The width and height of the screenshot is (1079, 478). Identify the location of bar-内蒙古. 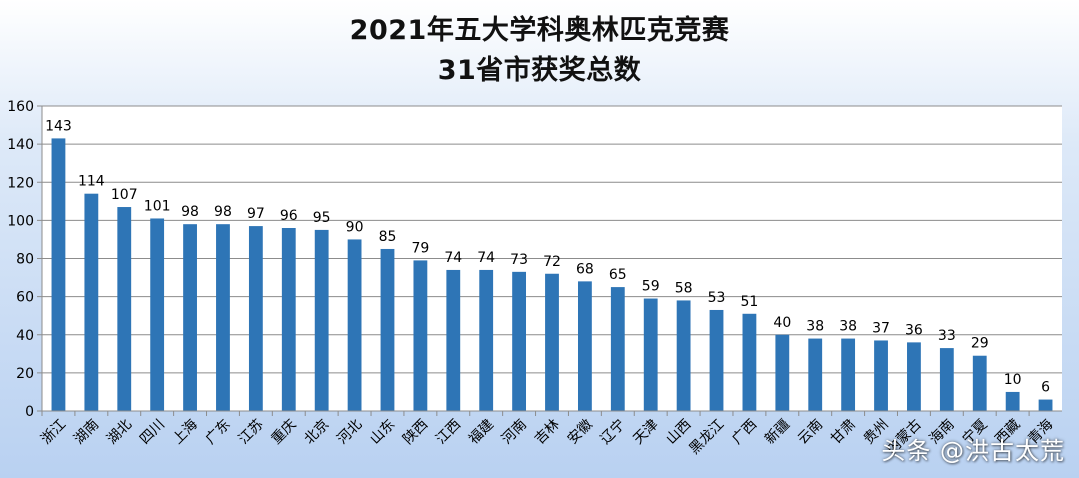
(914, 376).